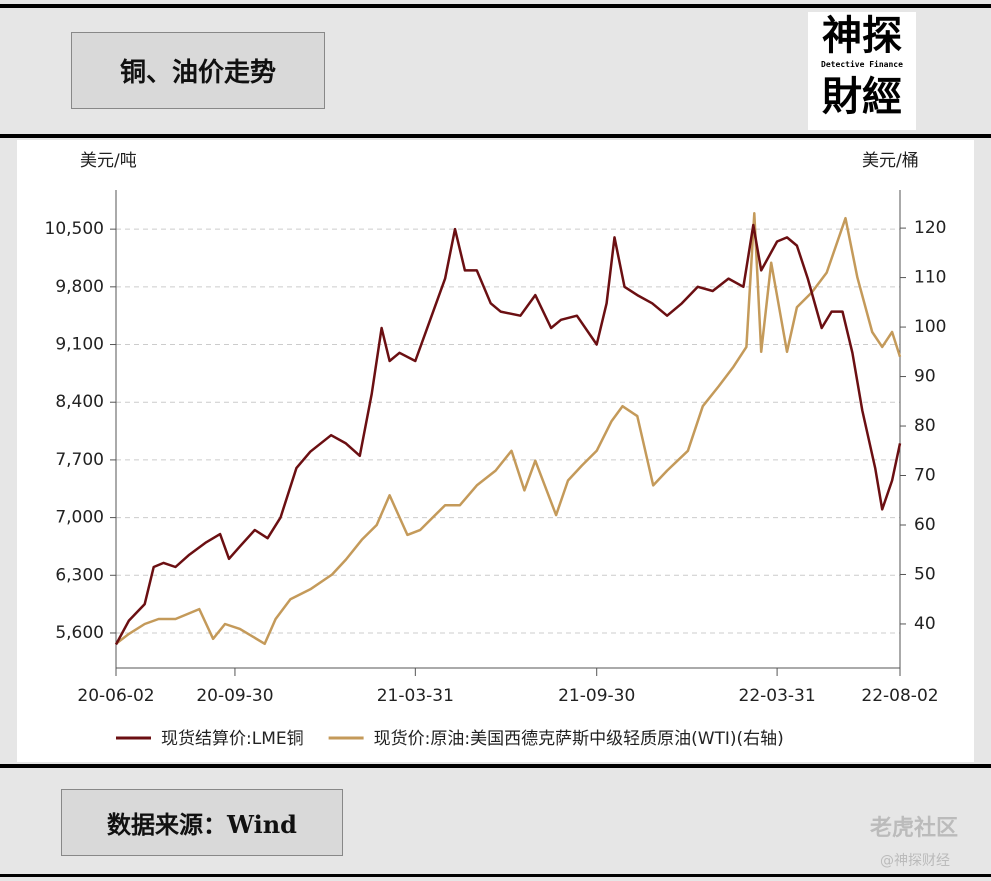 The width and height of the screenshot is (991, 881). I want to click on x-tick-label: 20-06-02, so click(115, 696).